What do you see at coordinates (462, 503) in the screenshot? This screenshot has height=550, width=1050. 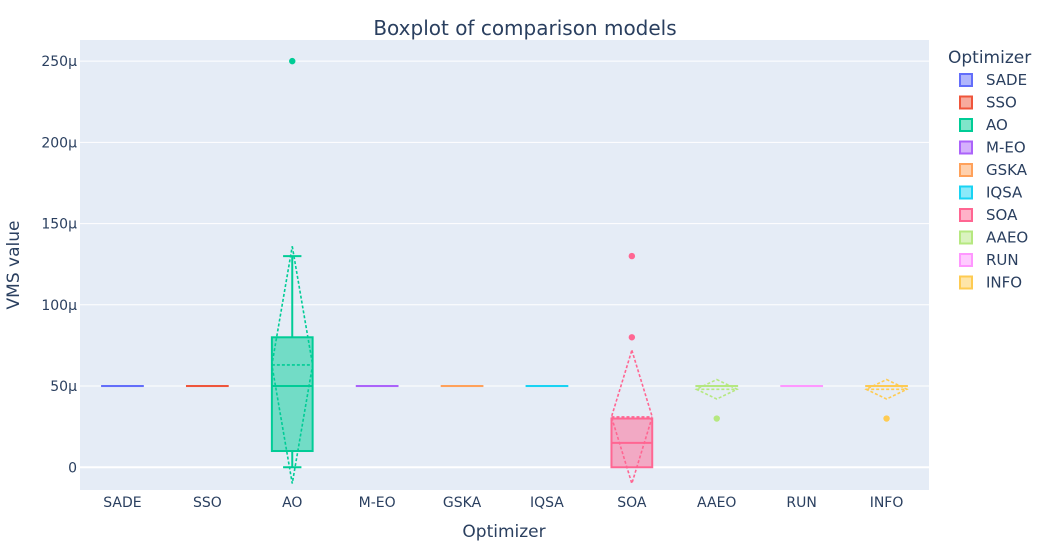 I see `x-tick-label: GSKA` at bounding box center [462, 503].